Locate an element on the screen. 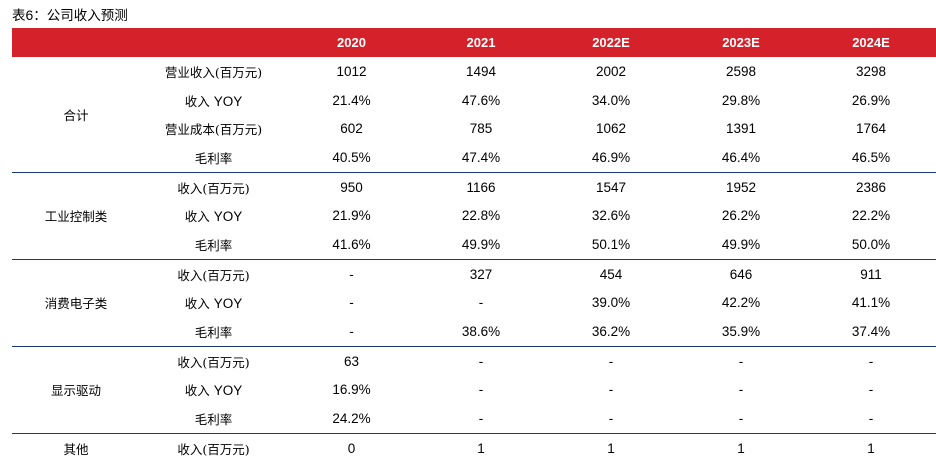 This screenshot has height=463, width=936. table-row: 毛利率 41.6% 49.9% 50.1% 49.9% 50.0% is located at coordinates (474, 245).